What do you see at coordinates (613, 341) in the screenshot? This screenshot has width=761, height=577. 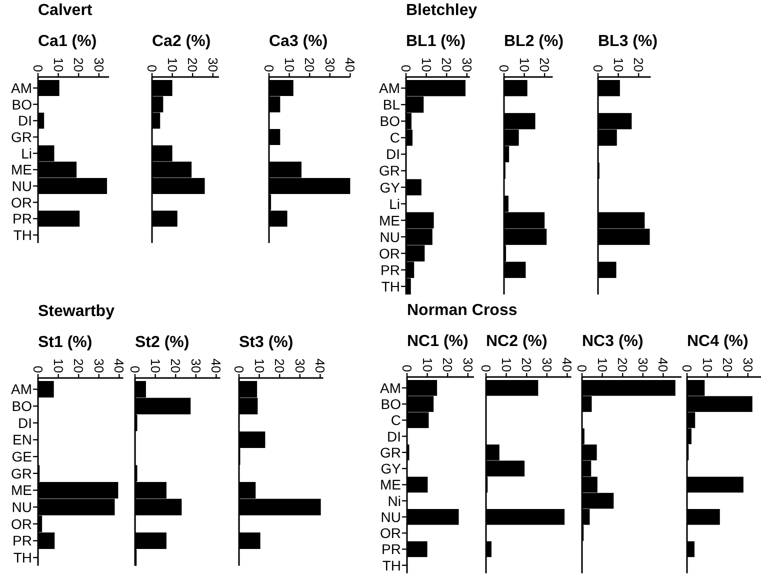 I see `x-axis-title: NC3 (%)` at bounding box center [613, 341].